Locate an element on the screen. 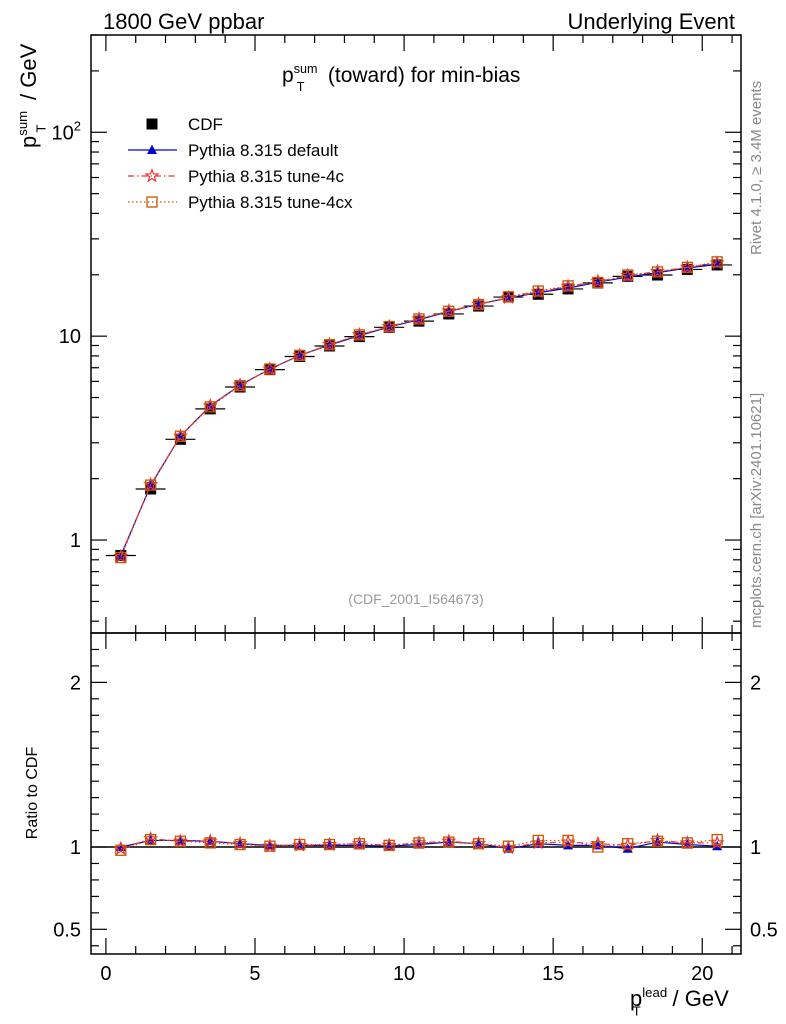 Image resolution: width=786 pixels, height=1024 pixels. legend-item: Pythia 8.315 tune-4c is located at coordinates (236, 176).